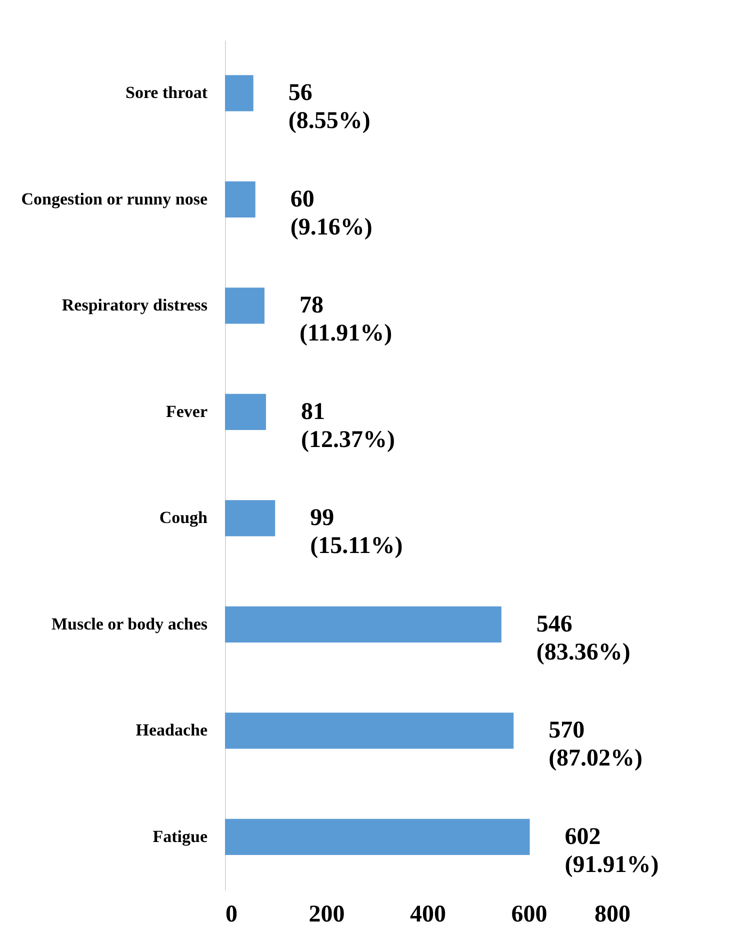  What do you see at coordinates (183, 518) in the screenshot?
I see `y-tick-label: Cough` at bounding box center [183, 518].